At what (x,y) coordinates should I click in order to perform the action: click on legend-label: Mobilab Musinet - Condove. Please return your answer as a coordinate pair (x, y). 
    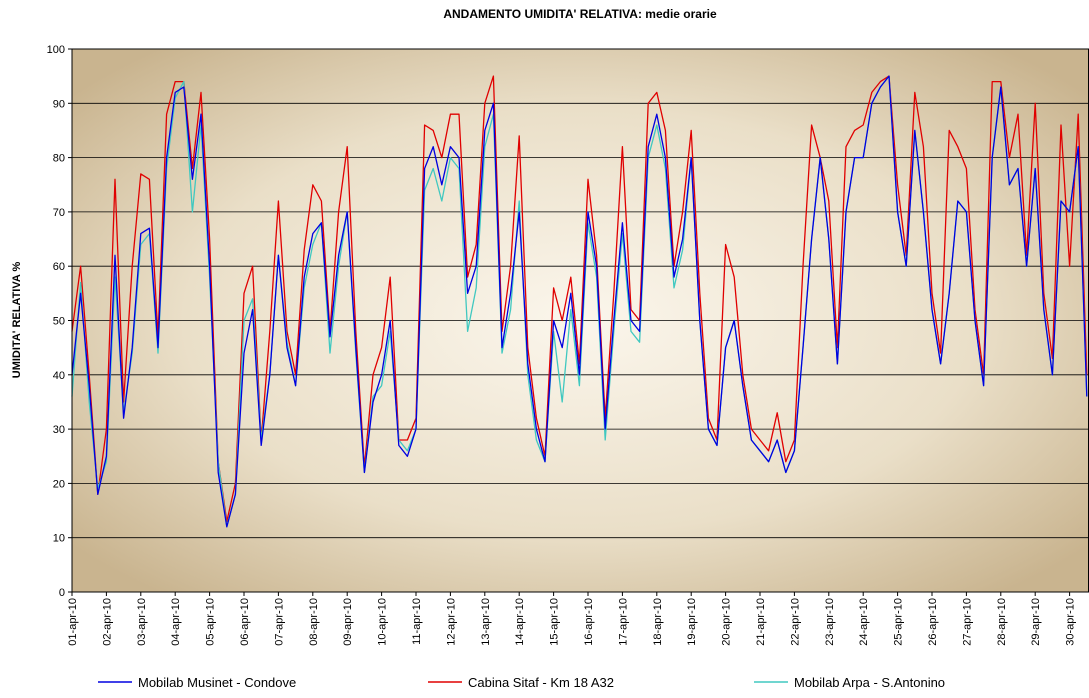
    Looking at the image, I should click on (217, 682).